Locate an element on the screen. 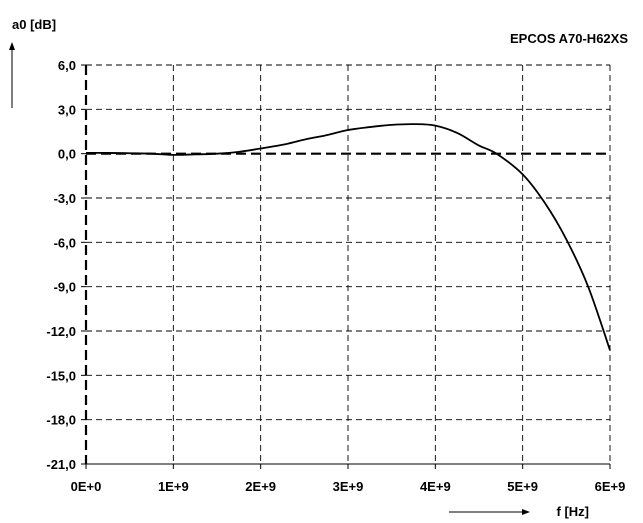  x-tick-label: 0E+0 is located at coordinates (86, 486).